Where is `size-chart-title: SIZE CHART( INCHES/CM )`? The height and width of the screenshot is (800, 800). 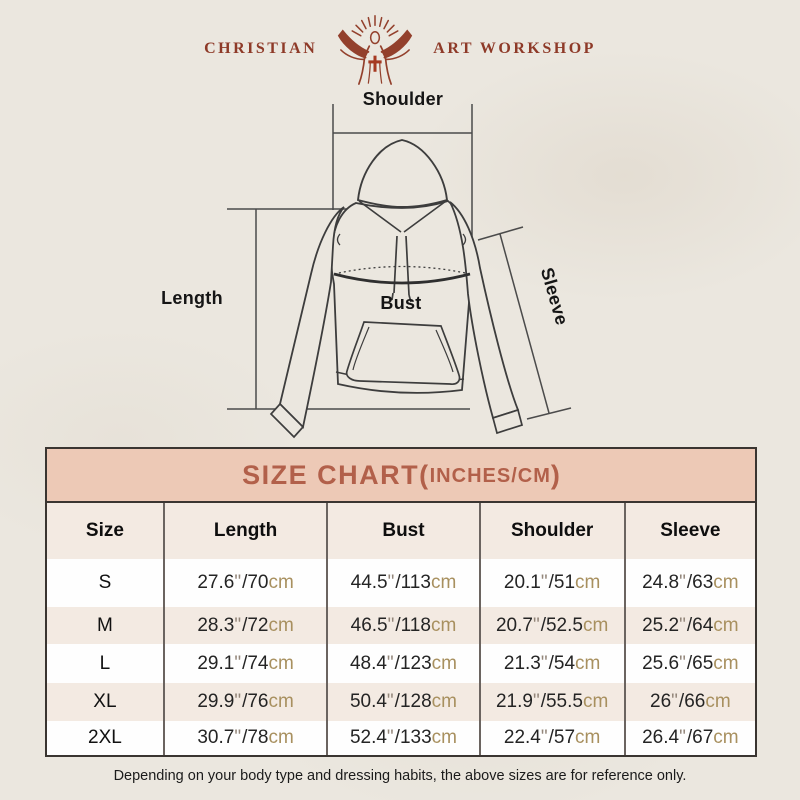 size-chart-title: SIZE CHART( INCHES/CM ) is located at coordinates (401, 476).